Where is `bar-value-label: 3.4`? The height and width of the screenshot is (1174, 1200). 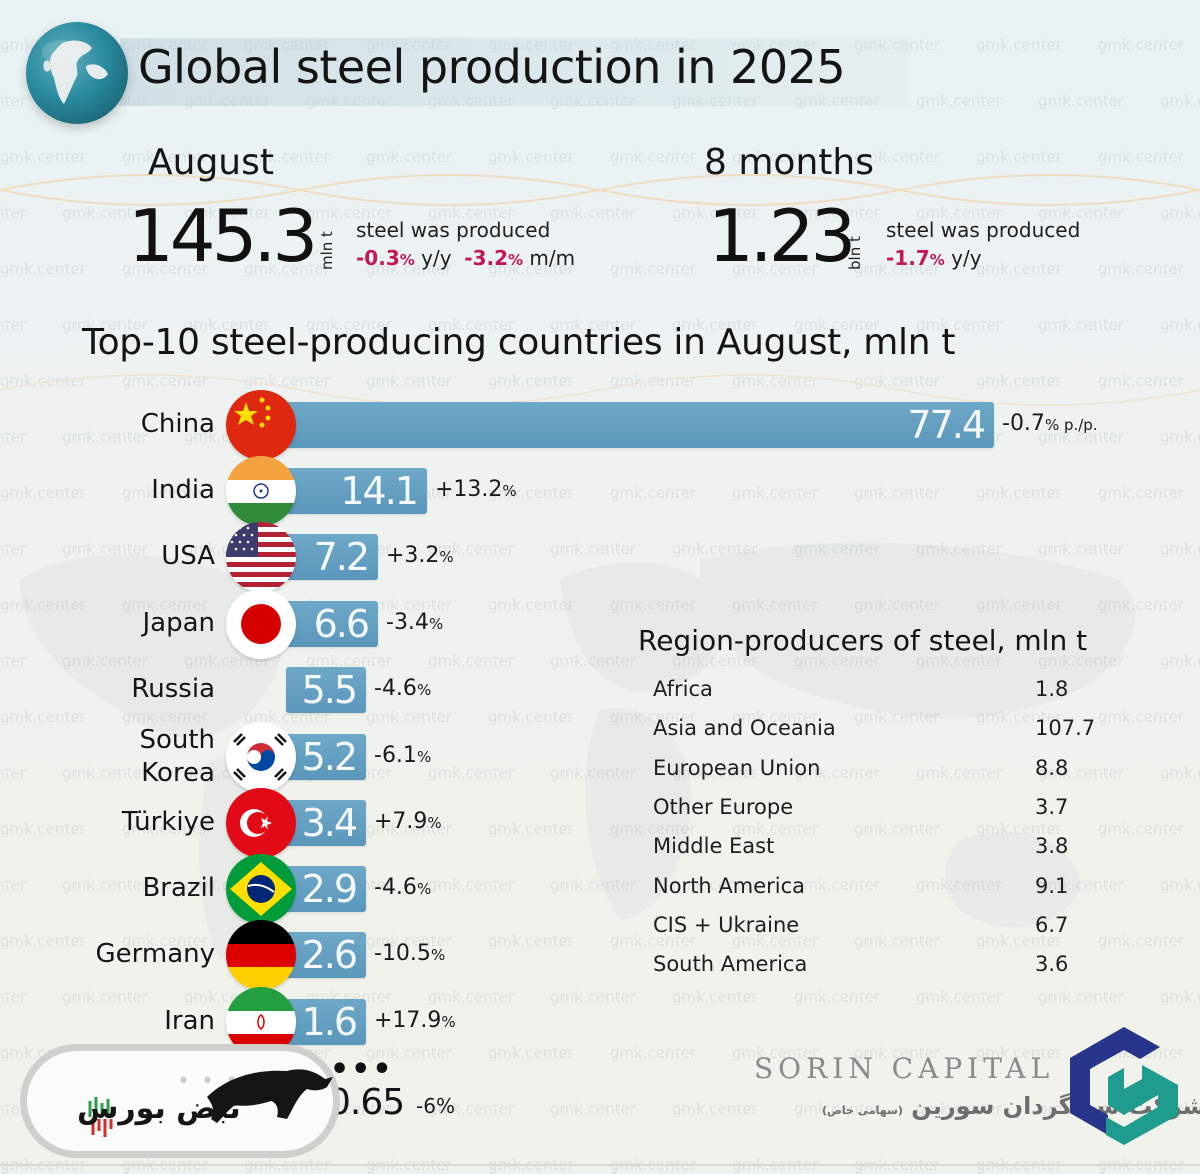
bar-value-label: 3.4 is located at coordinates (329, 823).